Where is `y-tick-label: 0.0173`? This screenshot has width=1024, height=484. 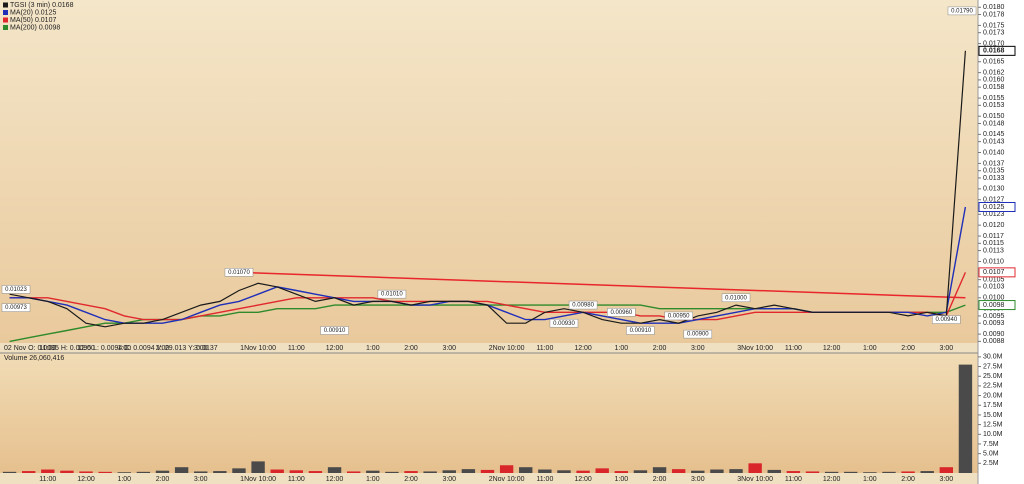 y-tick-label: 0.0173 is located at coordinates (994, 33).